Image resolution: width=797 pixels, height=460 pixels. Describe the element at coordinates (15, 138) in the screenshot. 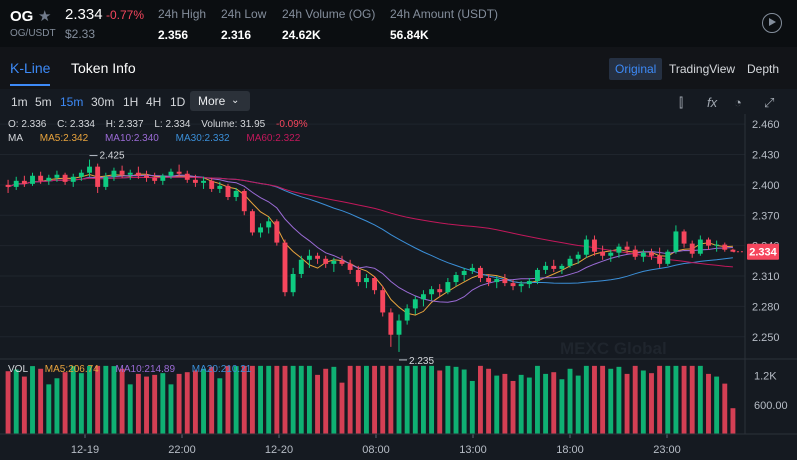

I see `ma-label: MA` at that location.